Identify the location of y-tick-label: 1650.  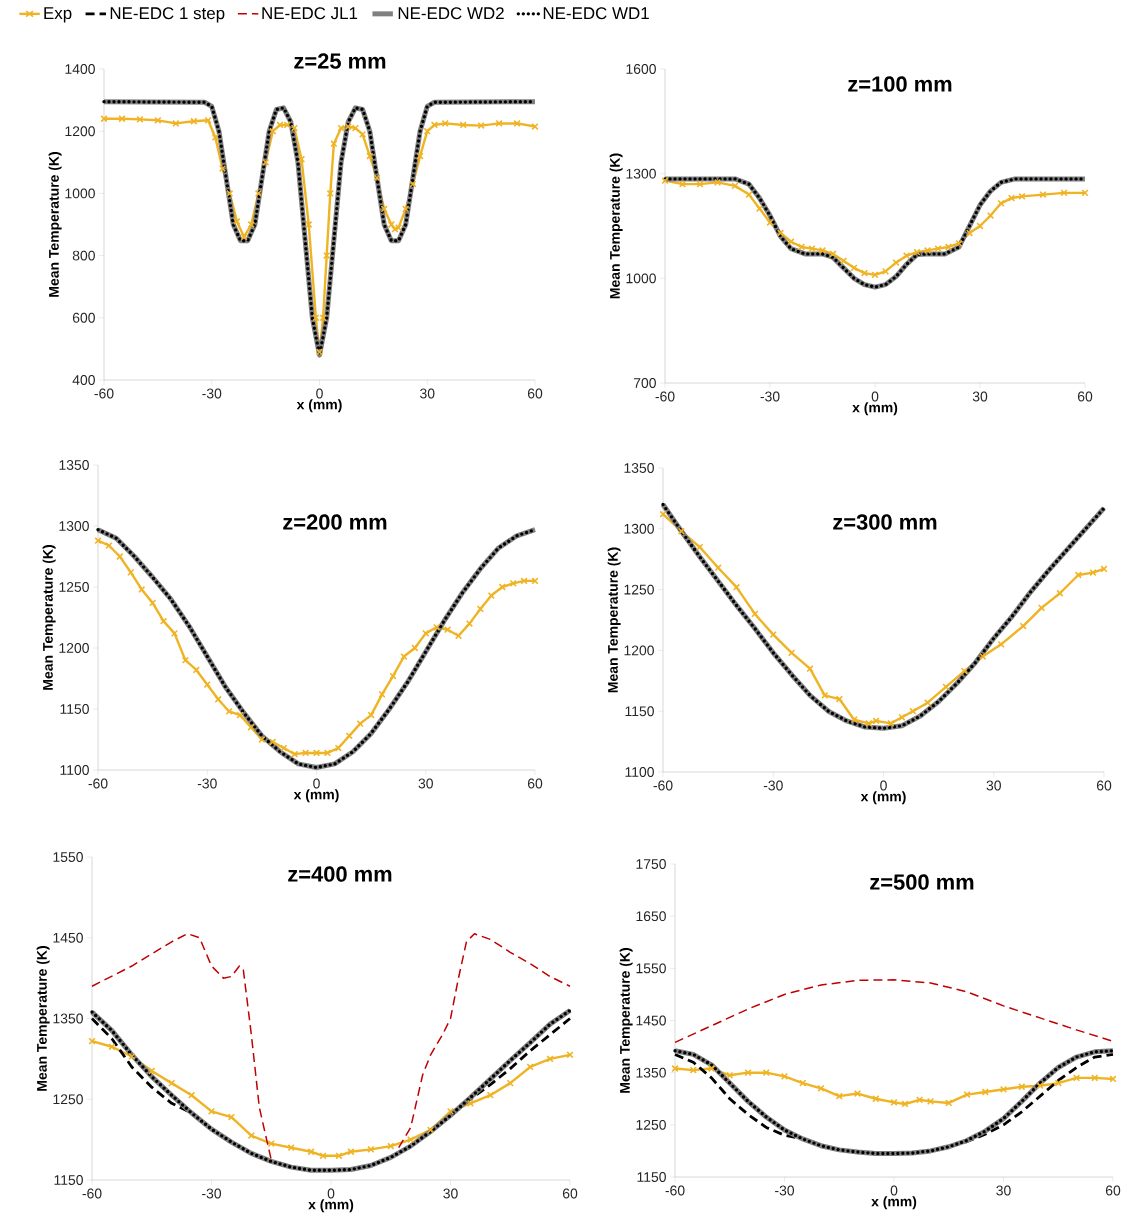
(651, 916).